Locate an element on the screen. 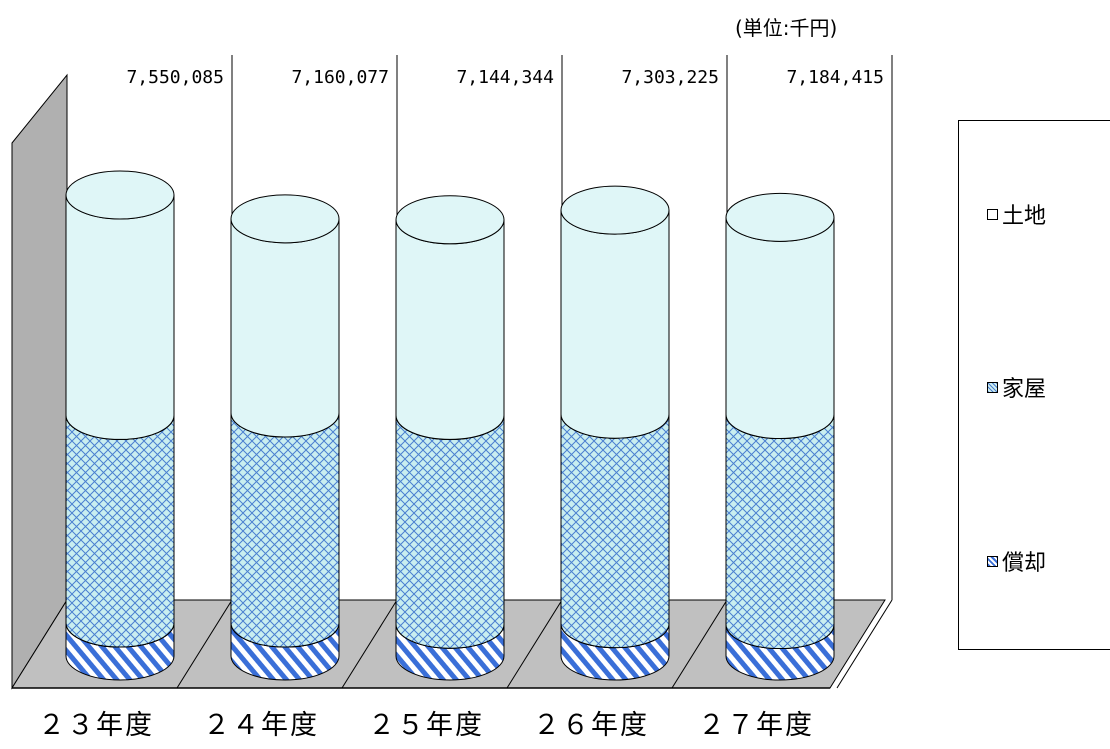 The image size is (1110, 749). legend-label-house: 家屋 is located at coordinates (1024, 389).